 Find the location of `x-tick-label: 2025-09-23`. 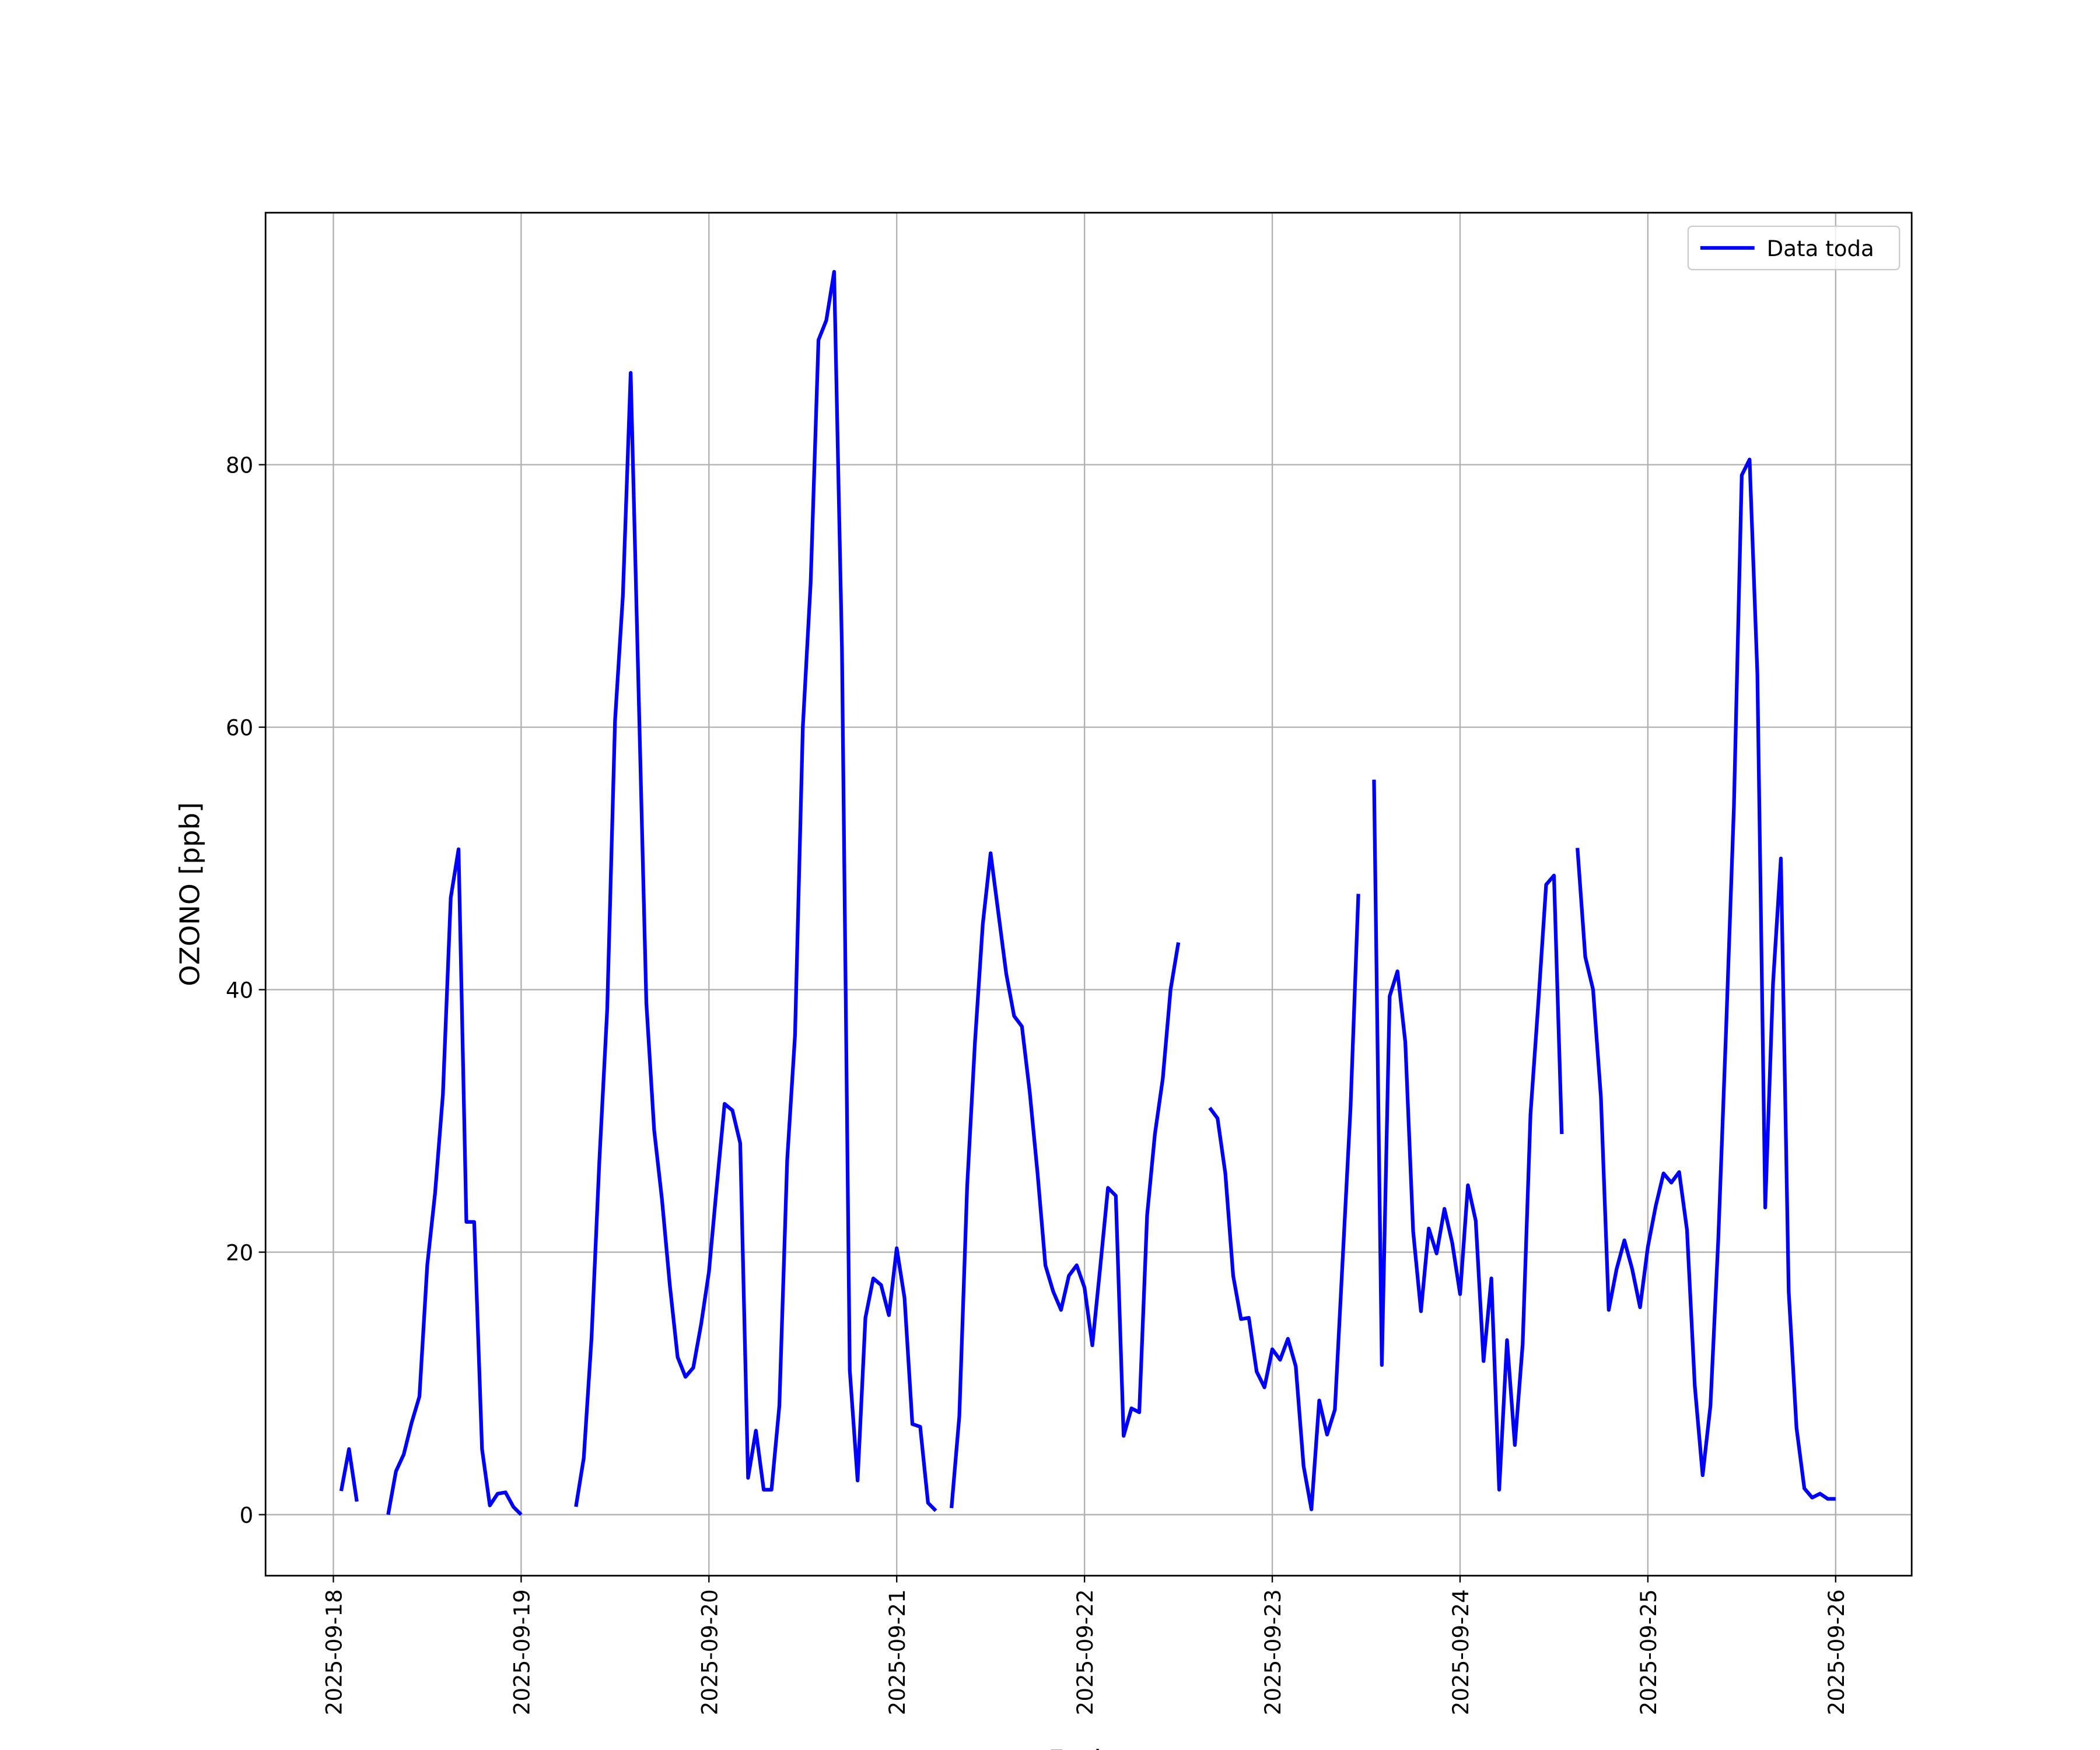

x-tick-label: 2025-09-23 is located at coordinates (1273, 1652).